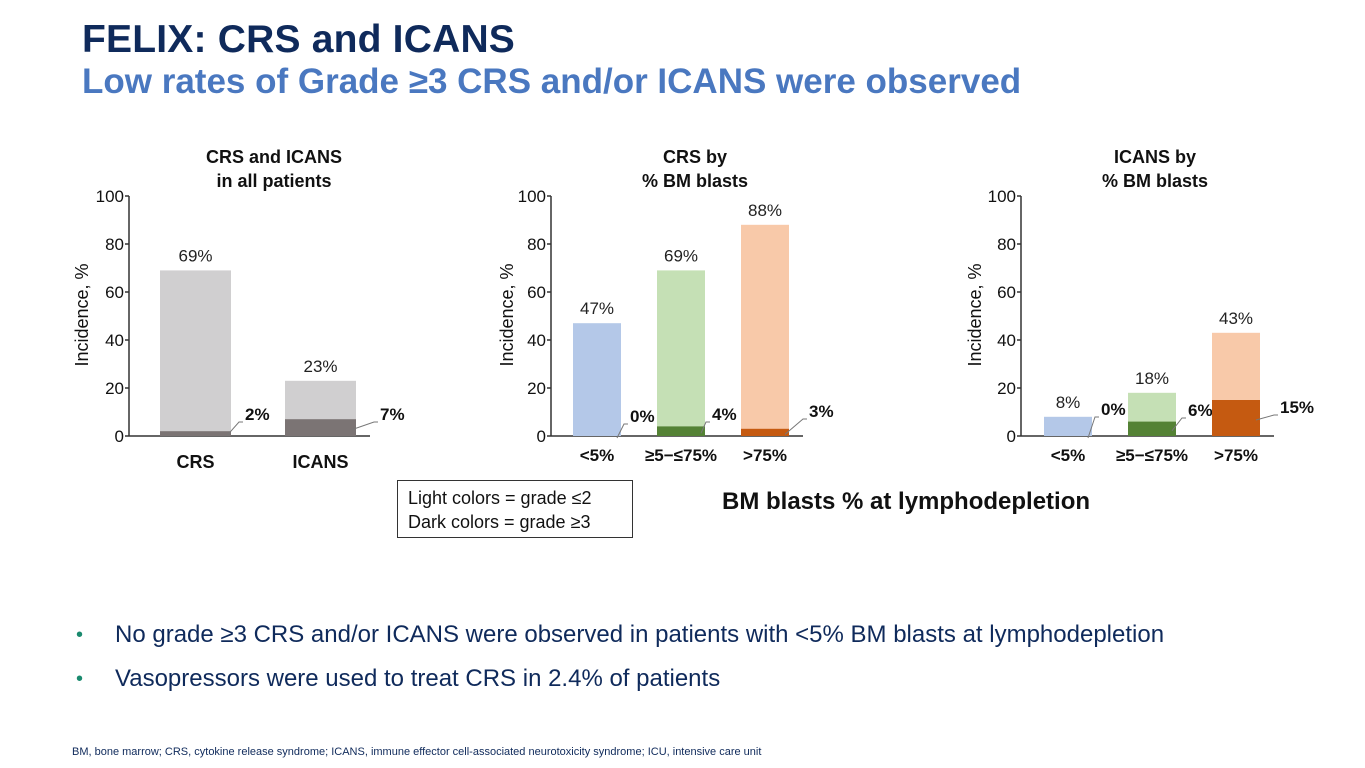 This screenshot has width=1365, height=768. Describe the element at coordinates (1155, 169) in the screenshot. I see `chart-title: ICANS by % BM blasts` at that location.